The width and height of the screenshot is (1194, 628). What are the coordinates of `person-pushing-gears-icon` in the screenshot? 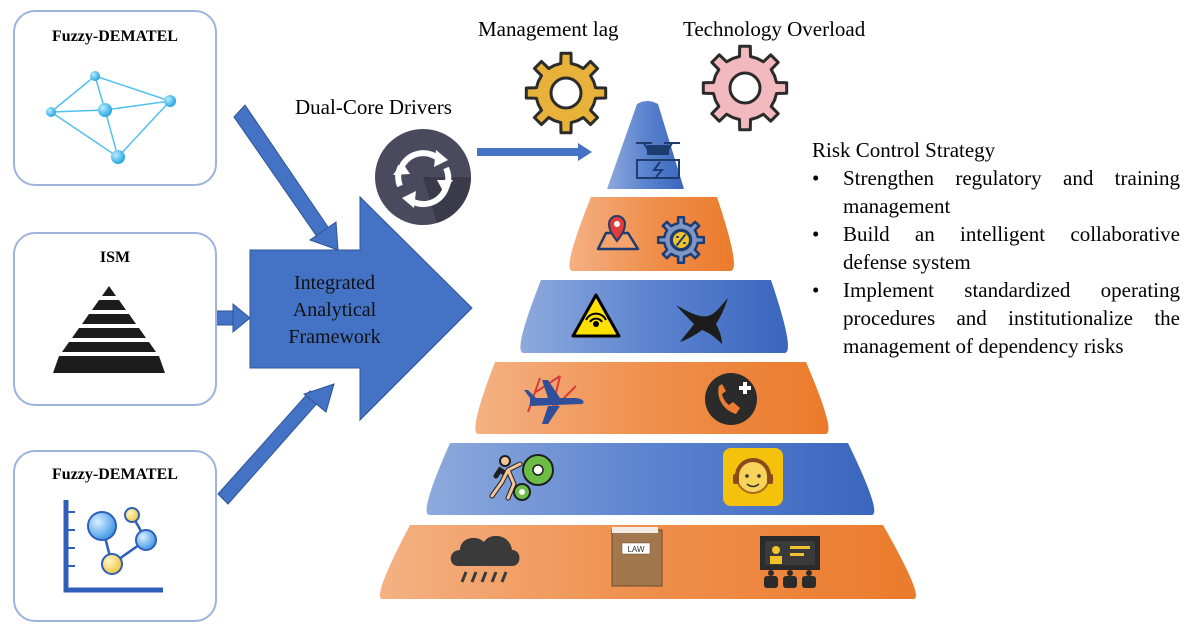 It's located at (521, 477).